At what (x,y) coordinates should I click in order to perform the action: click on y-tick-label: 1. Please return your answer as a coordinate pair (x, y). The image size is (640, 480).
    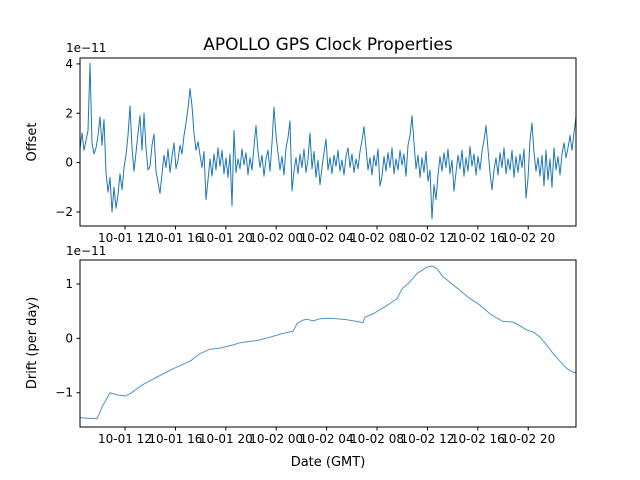
    Looking at the image, I should click on (69, 284).